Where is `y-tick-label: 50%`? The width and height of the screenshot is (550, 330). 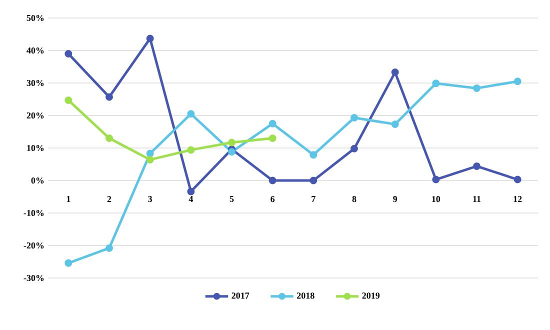
y-tick-label: 50% is located at coordinates (35, 18).